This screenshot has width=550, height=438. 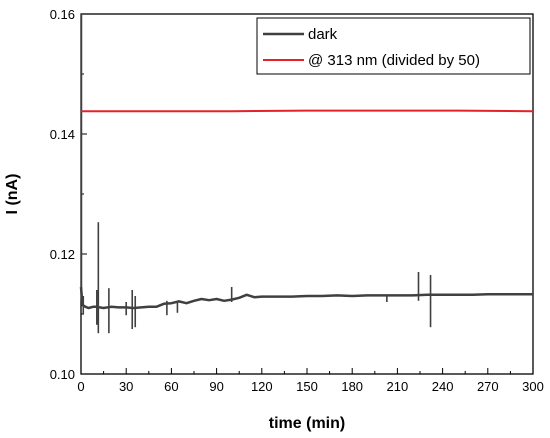 I want to click on legend: dark @ 313 nm (divided by 50), so click(x=393, y=46).